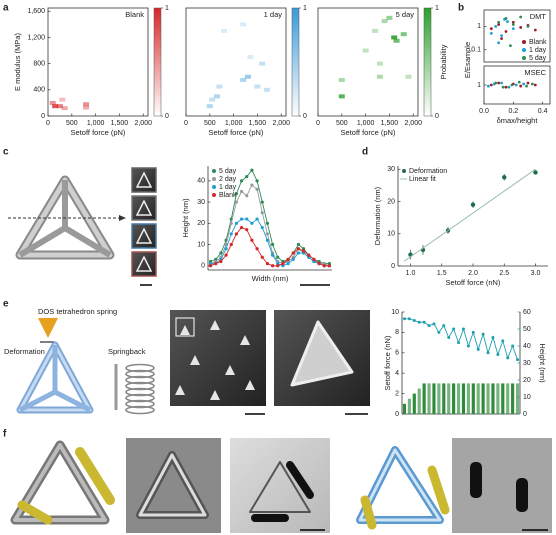 The image size is (556, 535). What do you see at coordinates (77, 311) in the screenshot?
I see `annotation: DOS tetrahedron spring` at bounding box center [77, 311].